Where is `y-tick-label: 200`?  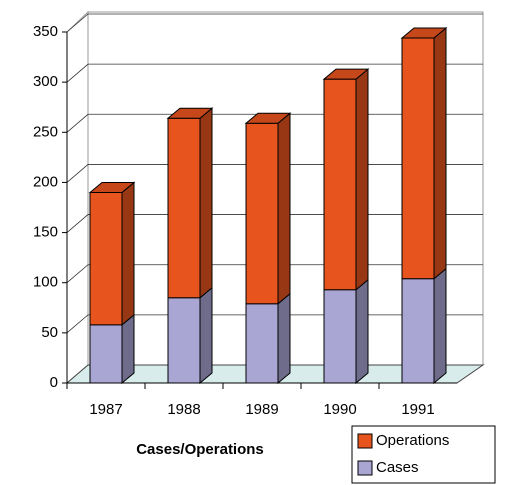
y-tick-label: 200 is located at coordinates (45, 181).